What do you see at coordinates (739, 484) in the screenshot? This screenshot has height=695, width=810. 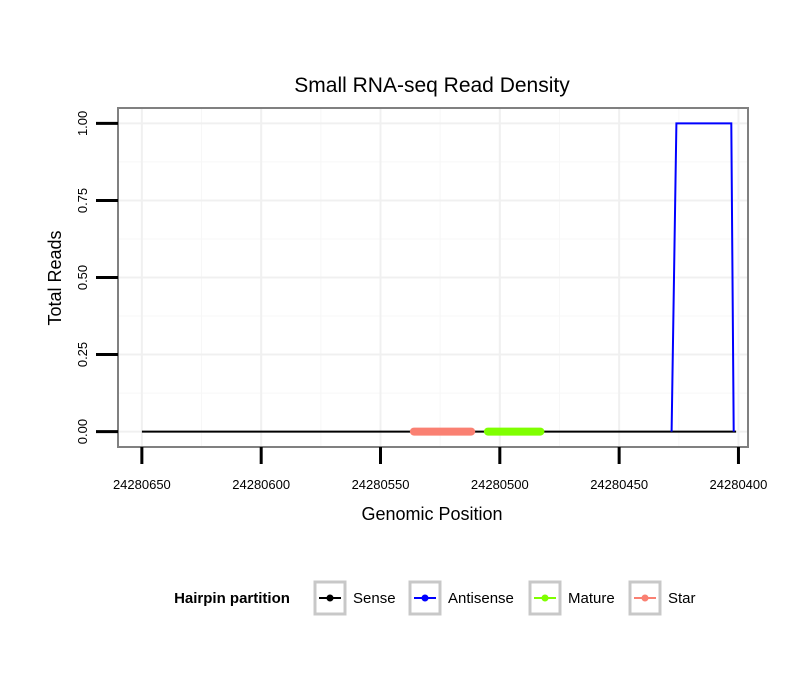 I see `x-tick-label: 24280400` at bounding box center [739, 484].